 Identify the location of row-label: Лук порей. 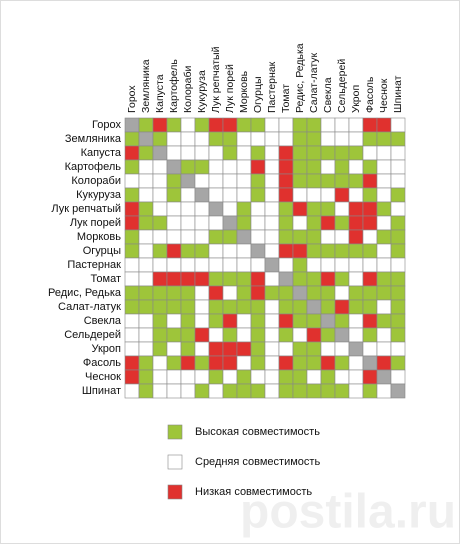
(95, 223).